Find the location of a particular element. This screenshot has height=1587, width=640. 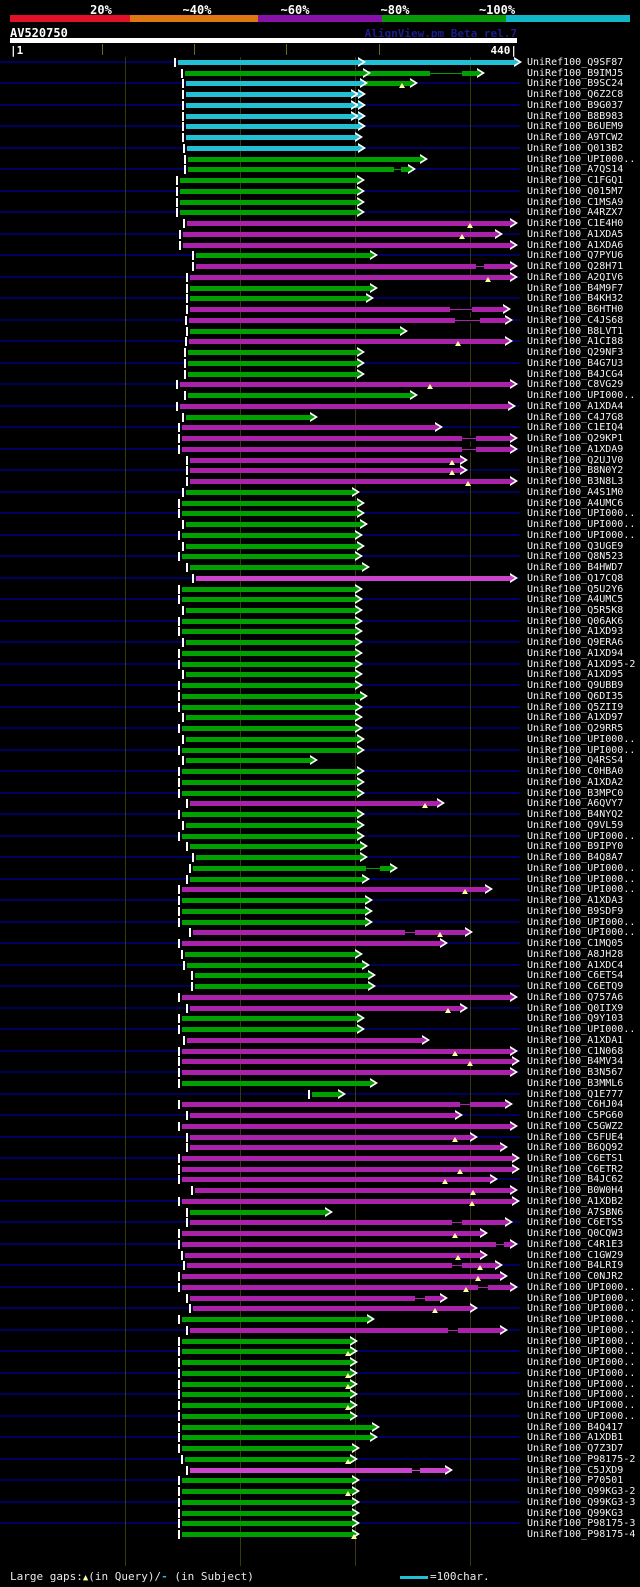

hit-label: UniRef100_A9TCW2 is located at coordinates (575, 138).